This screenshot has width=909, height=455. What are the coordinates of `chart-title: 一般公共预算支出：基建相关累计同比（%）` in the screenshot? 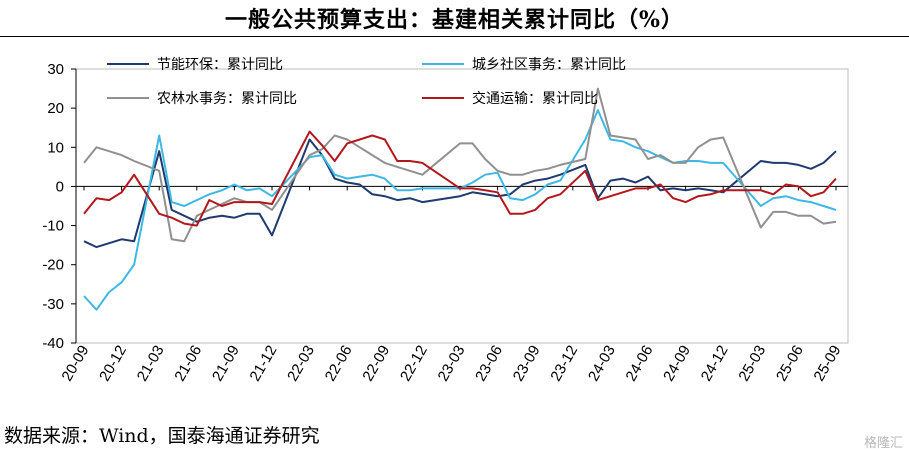 It's located at (454, 20).